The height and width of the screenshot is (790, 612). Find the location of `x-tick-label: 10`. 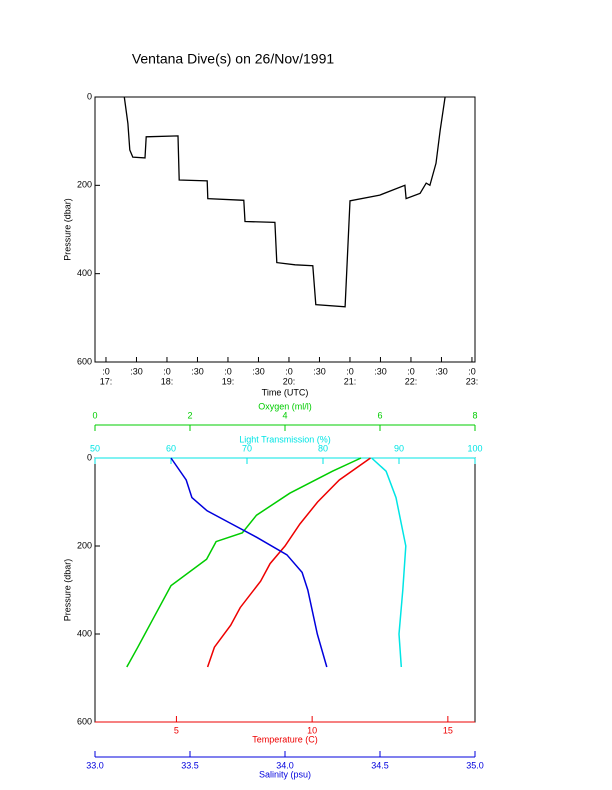

x-tick-label: 10 is located at coordinates (312, 730).